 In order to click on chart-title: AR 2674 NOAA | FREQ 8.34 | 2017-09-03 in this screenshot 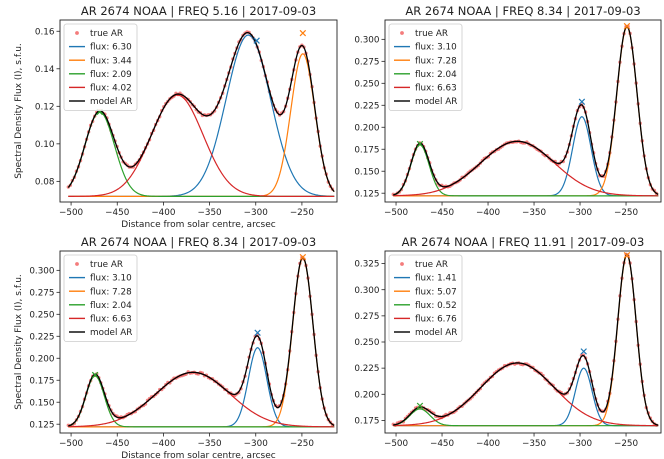, I will do `click(522, 11)`.